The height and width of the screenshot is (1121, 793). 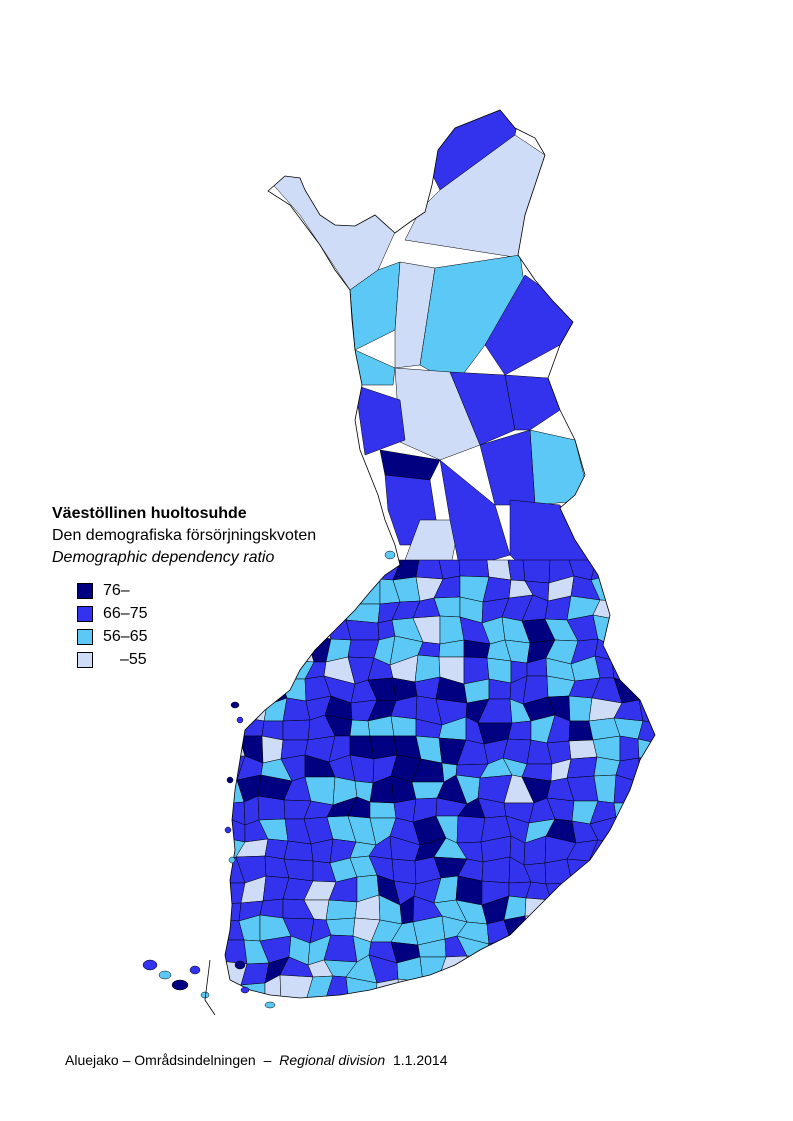 I want to click on legend-title: Väestöllinen huoltosuhde, so click(x=149, y=513).